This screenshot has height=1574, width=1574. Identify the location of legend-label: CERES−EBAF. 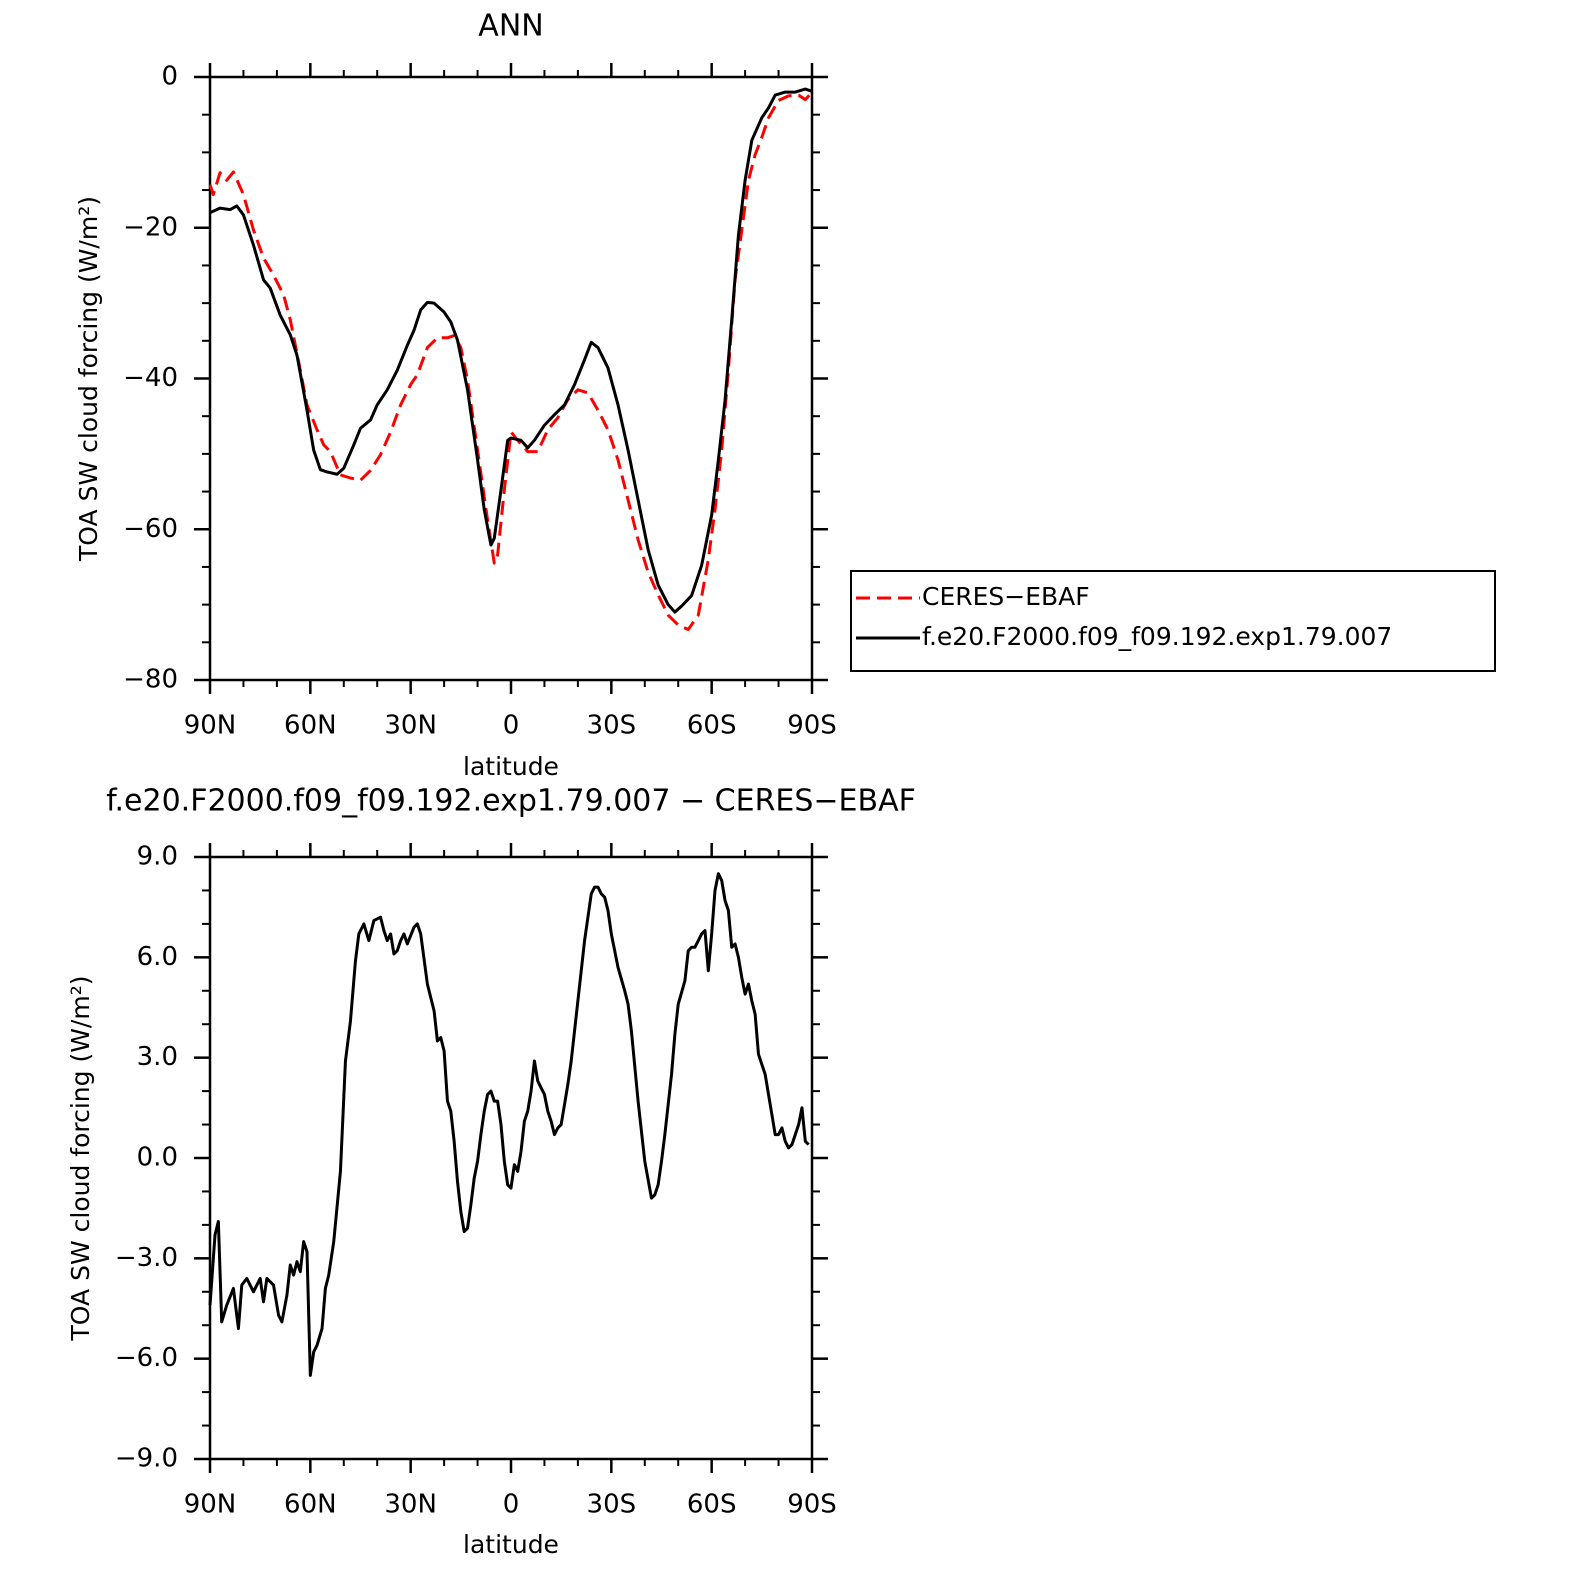
(1006, 596).